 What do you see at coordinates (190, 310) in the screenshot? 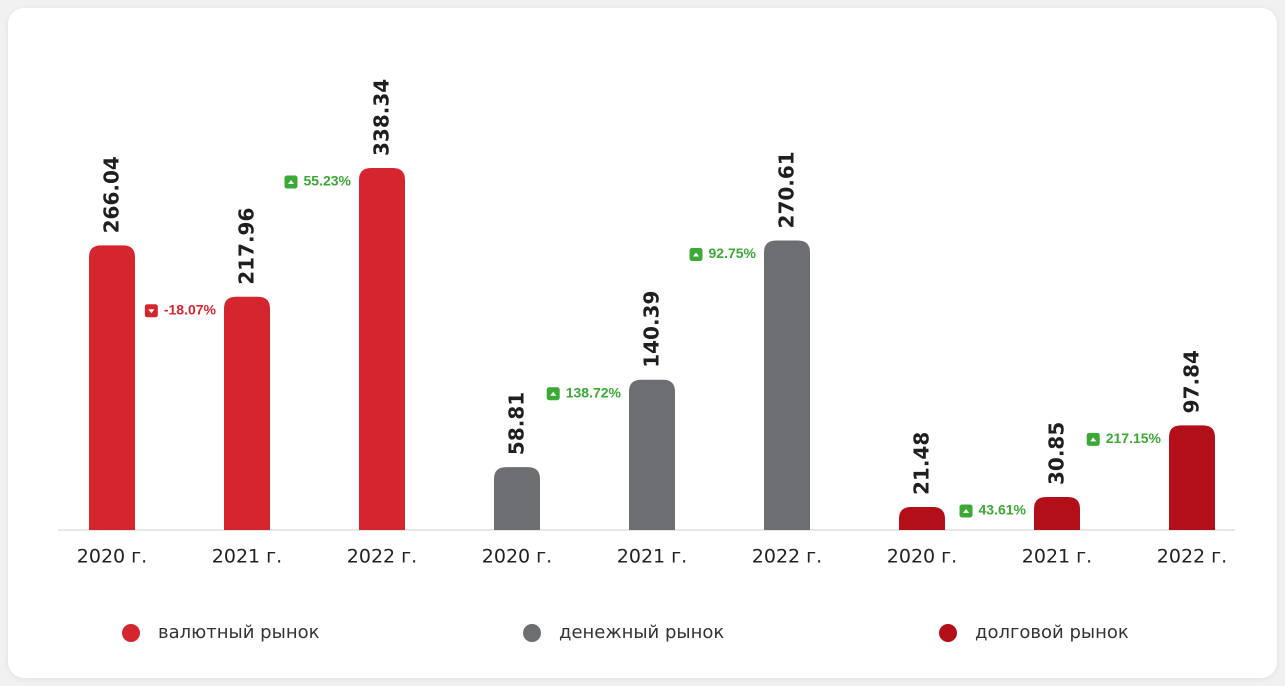
I see `change-label: -18.07%` at bounding box center [190, 310].